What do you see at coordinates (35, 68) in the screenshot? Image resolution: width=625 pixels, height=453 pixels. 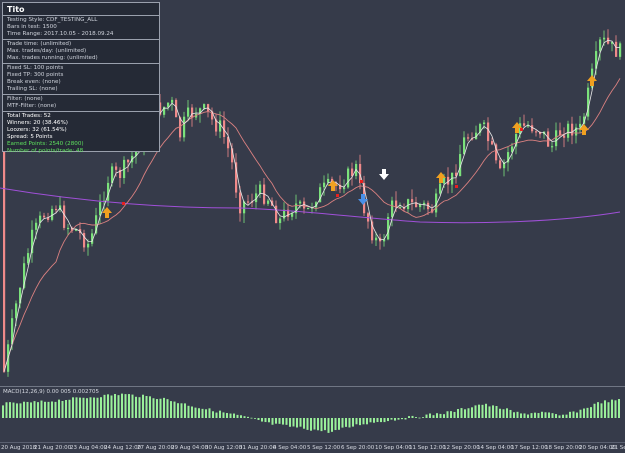 I see `panel-line: Fixed SL: 100 points` at bounding box center [35, 68].